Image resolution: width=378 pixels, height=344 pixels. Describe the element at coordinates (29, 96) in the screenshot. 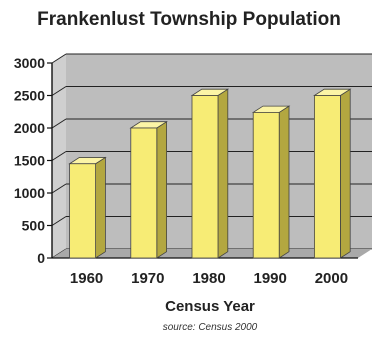

I see `y-tick-label: 2500` at that location.